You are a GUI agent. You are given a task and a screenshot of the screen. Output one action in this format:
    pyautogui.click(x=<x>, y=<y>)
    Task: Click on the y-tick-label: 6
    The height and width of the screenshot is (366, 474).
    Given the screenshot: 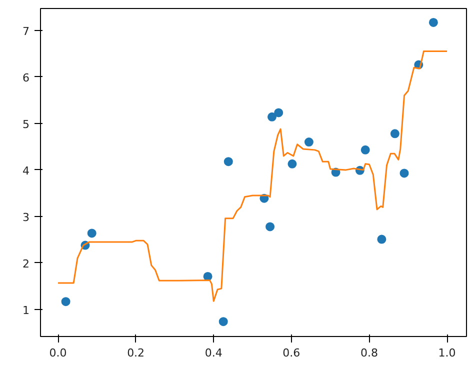 What is the action you would take?
    pyautogui.click(x=26, y=77)
    